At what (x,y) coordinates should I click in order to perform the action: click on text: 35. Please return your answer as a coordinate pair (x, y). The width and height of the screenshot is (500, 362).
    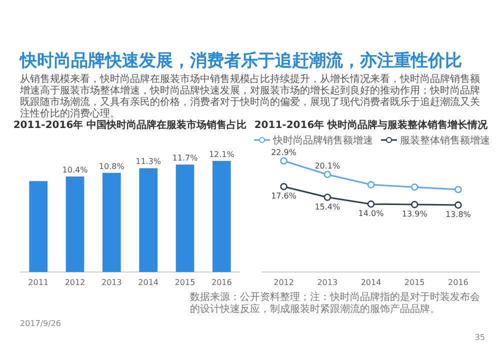
    Looking at the image, I should click on (479, 337).